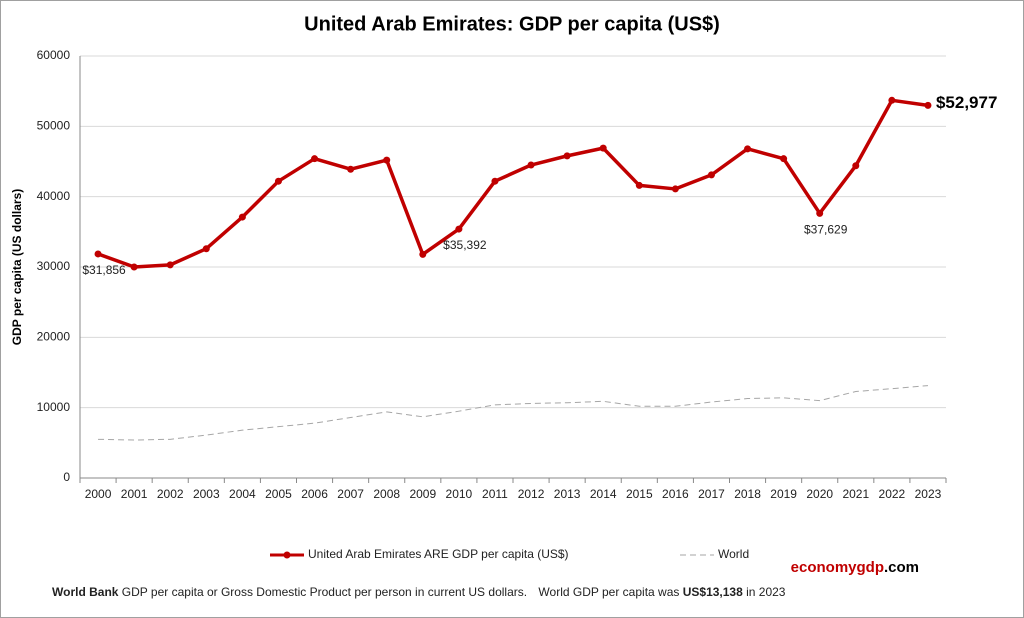 The width and height of the screenshot is (1024, 618). What do you see at coordinates (901, 567) in the screenshot?
I see `brand-tld: .com` at bounding box center [901, 567].